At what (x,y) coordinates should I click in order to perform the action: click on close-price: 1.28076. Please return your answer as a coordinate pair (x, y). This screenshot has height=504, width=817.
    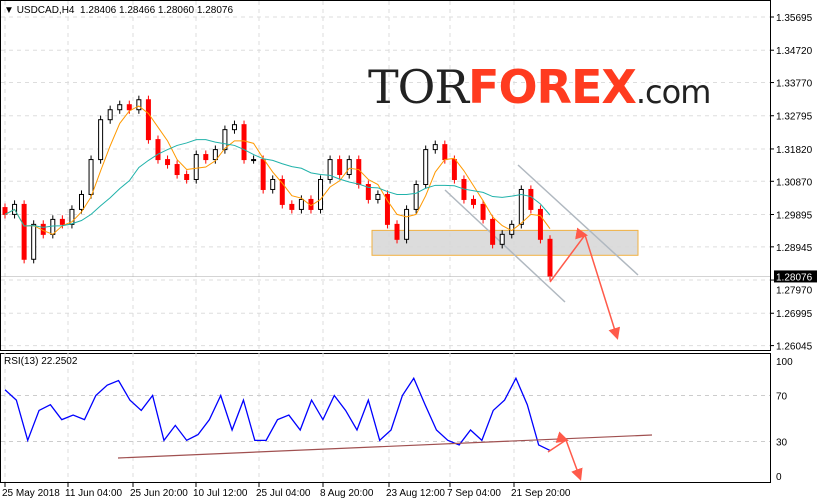
    Looking at the image, I should click on (215, 10).